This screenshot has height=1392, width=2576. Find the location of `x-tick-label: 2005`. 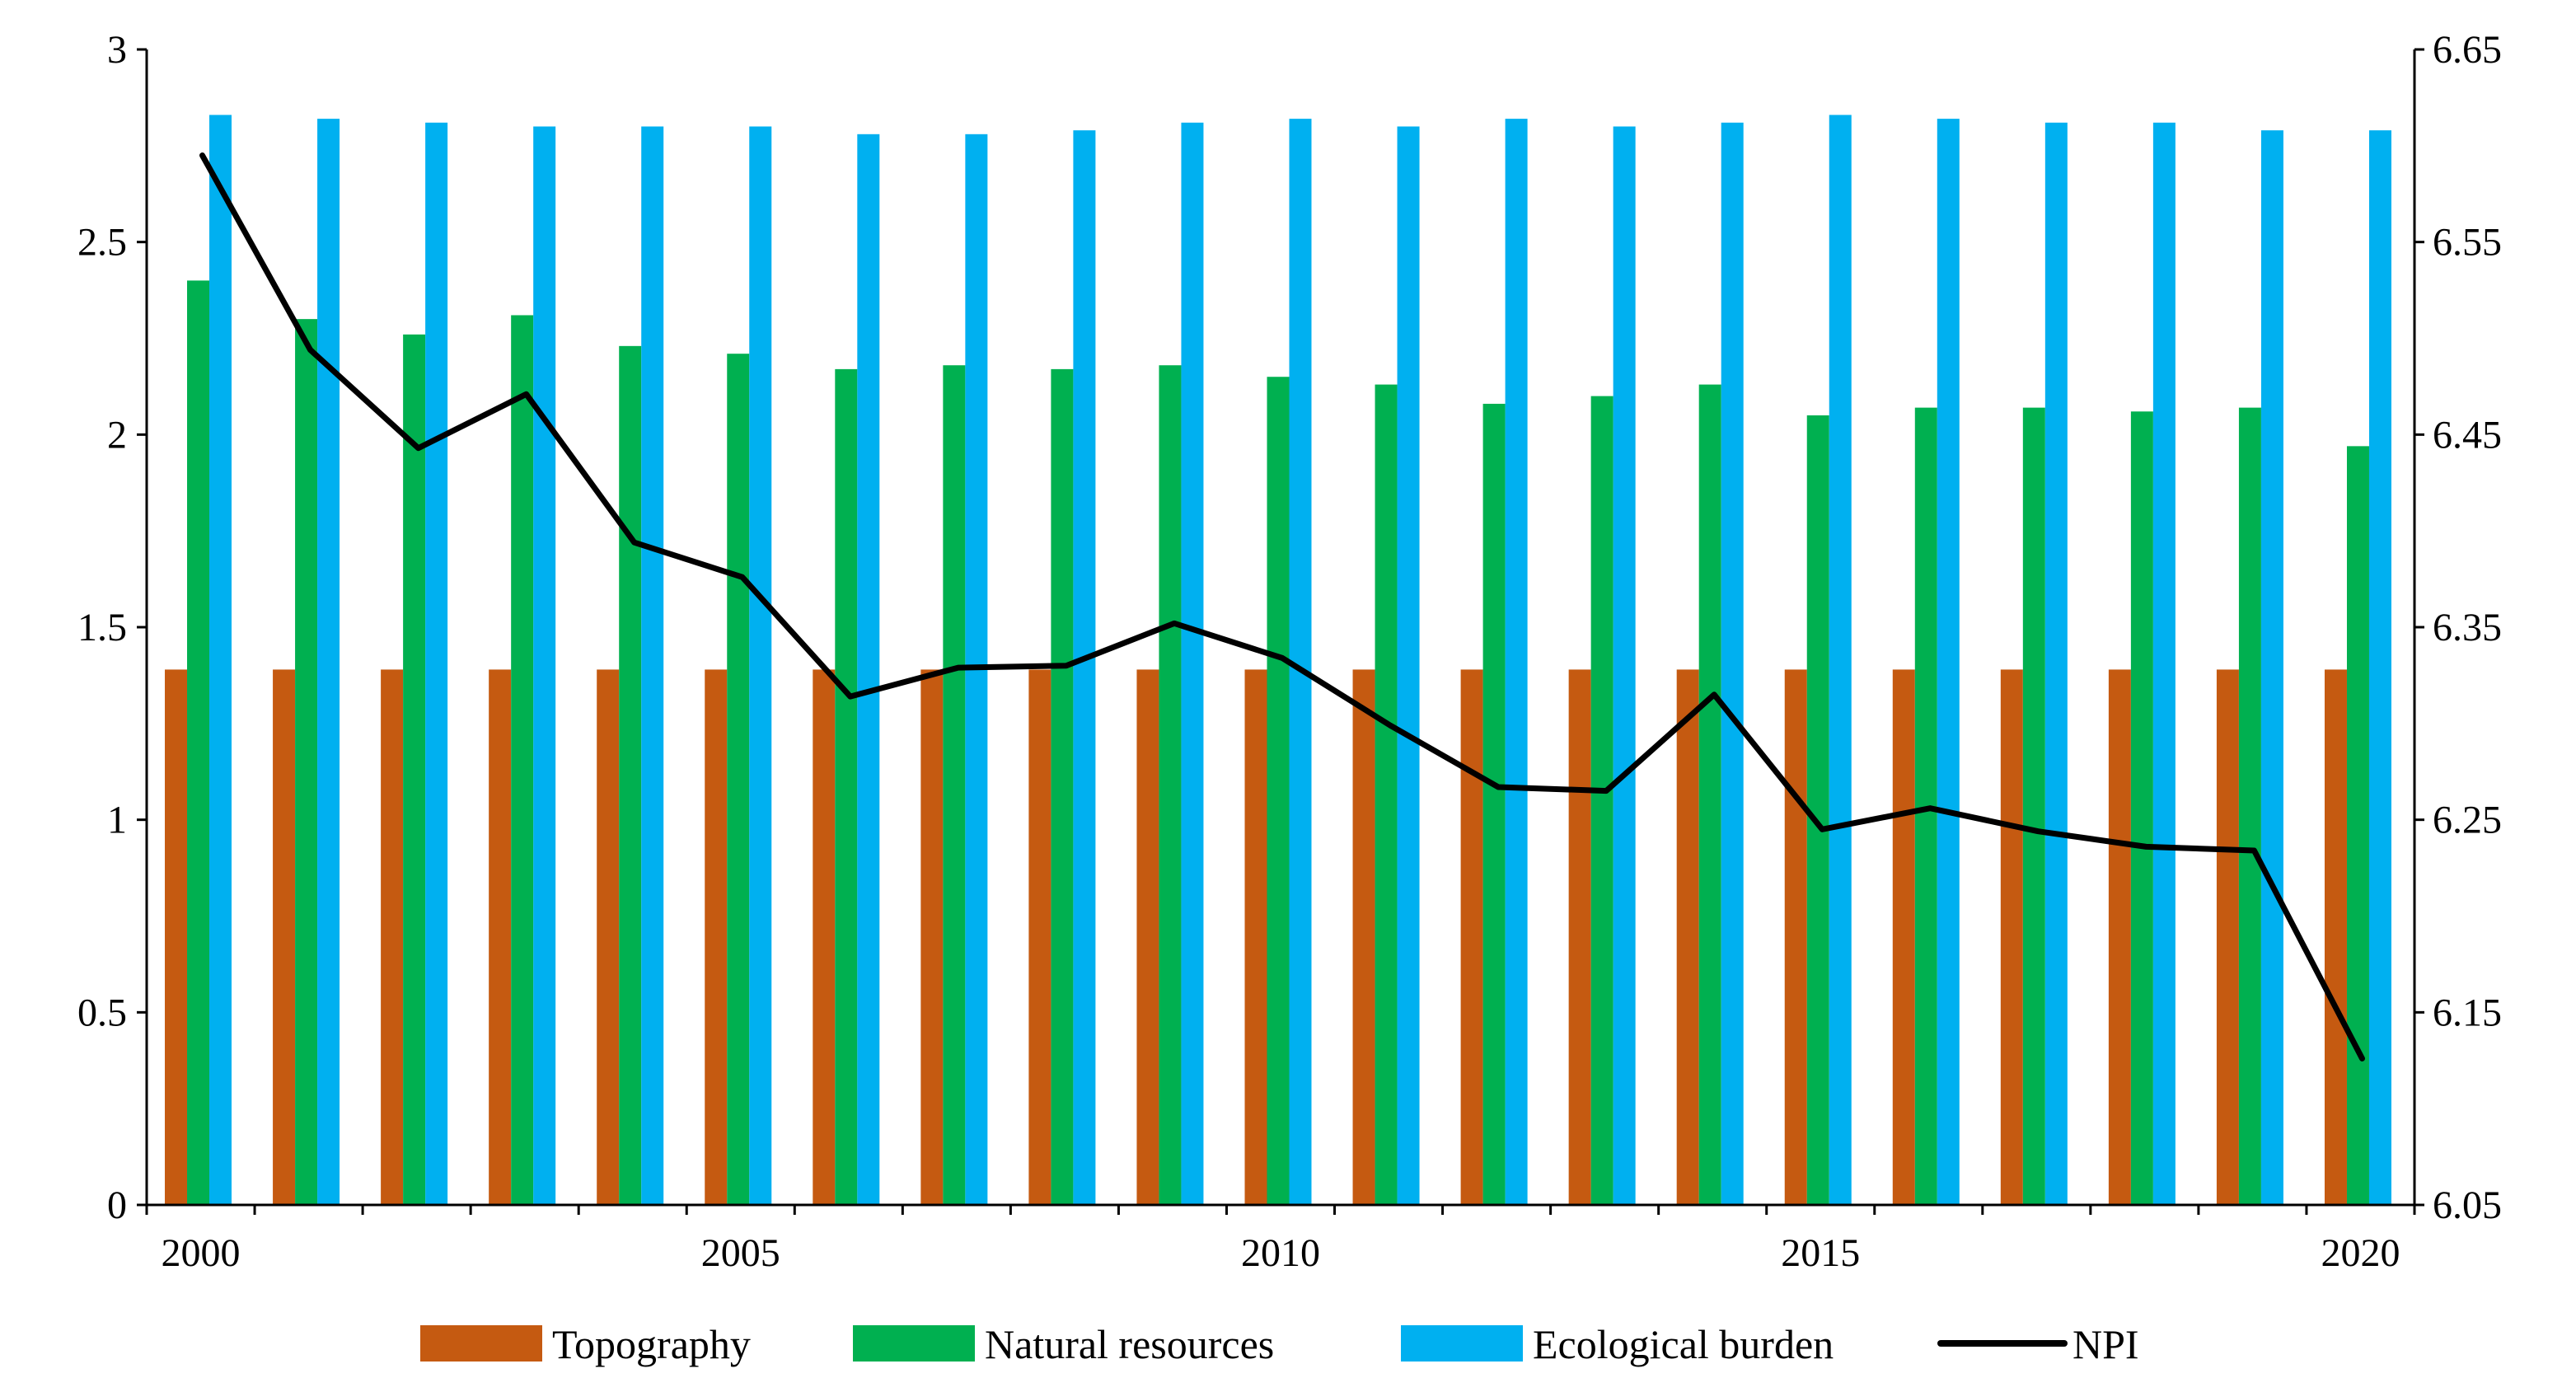

x-tick-label: 2005 is located at coordinates (740, 1253).